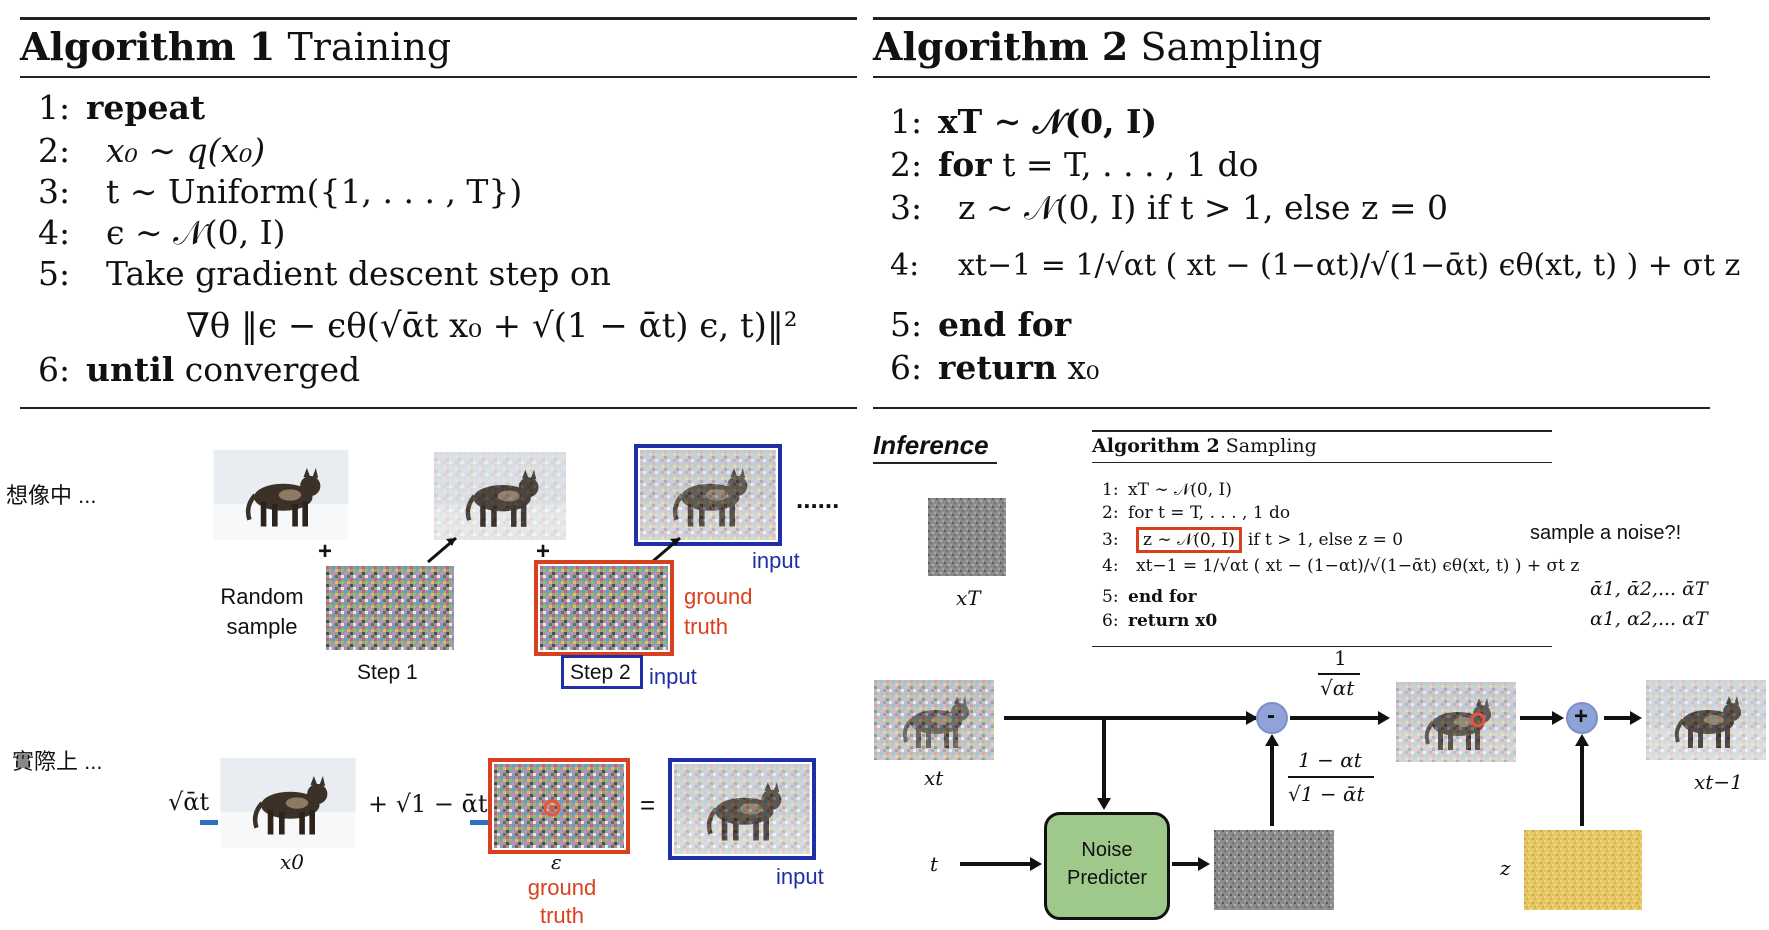  What do you see at coordinates (162, 232) in the screenshot?
I see `alg1-line-4: 4: ϵ ∼ 𝒩(0, I)` at bounding box center [162, 232].